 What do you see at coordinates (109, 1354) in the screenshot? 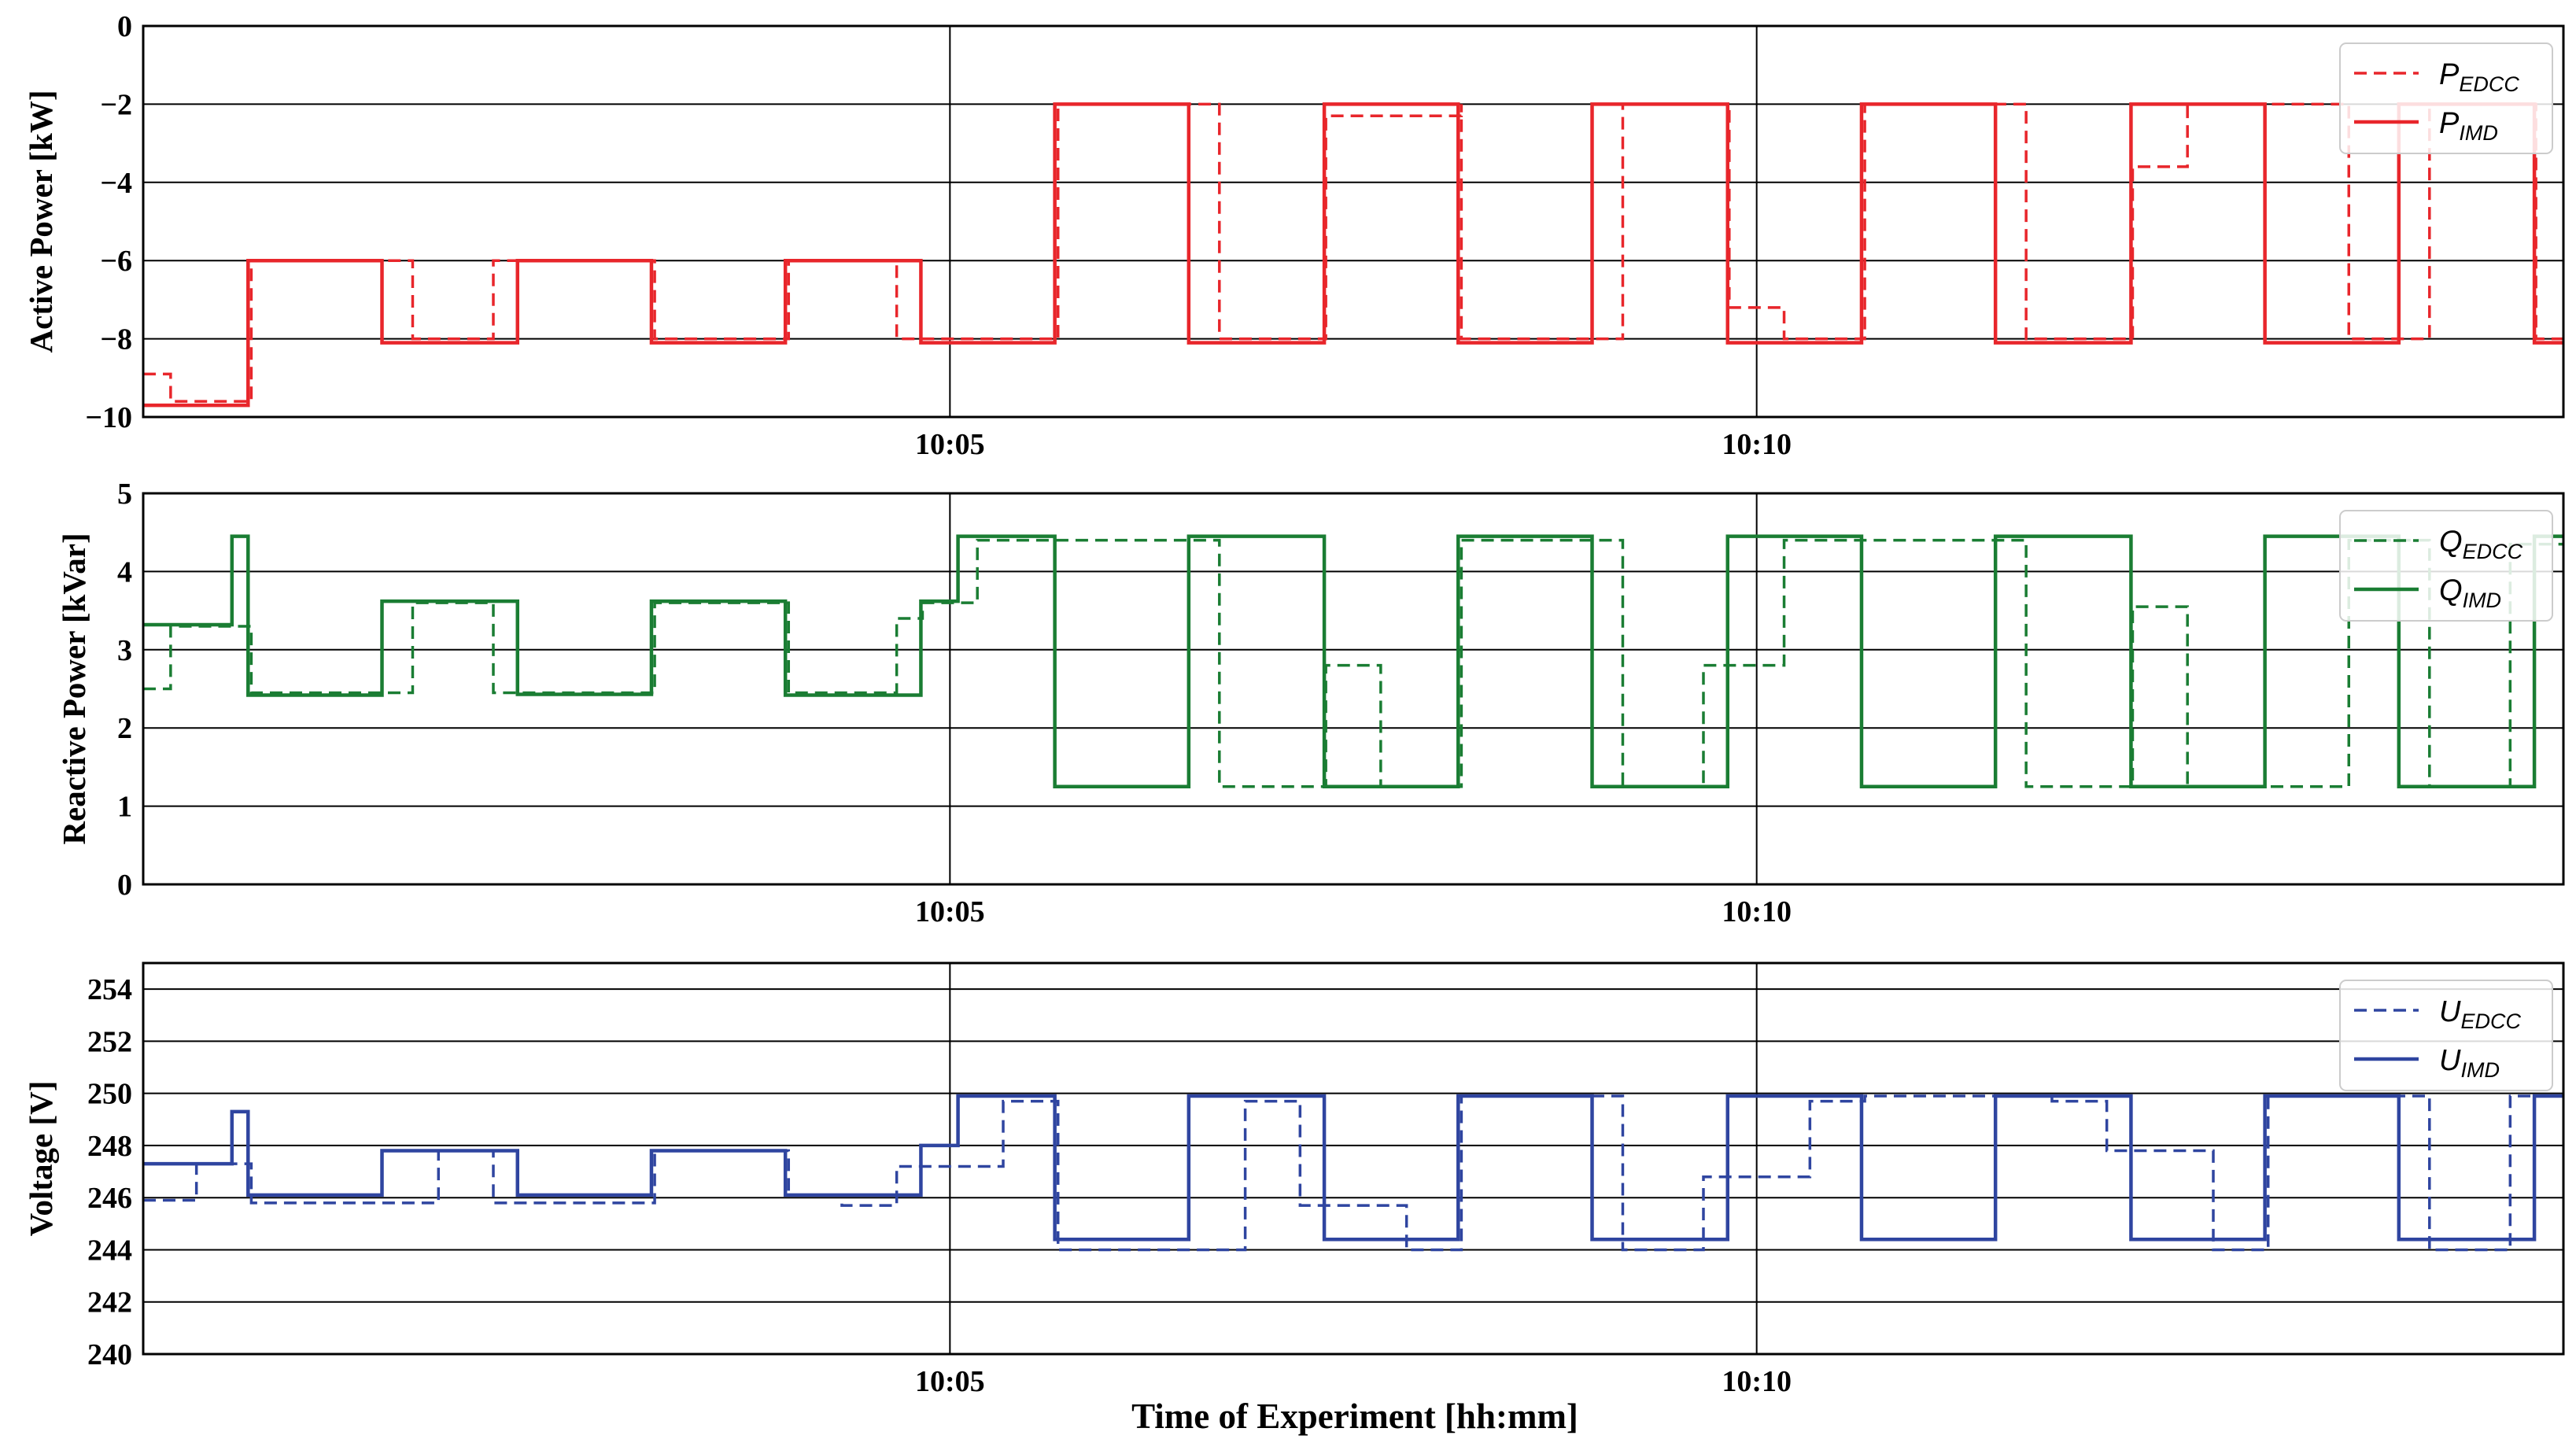
I see `voltage-ytick-label: 240` at bounding box center [109, 1354].